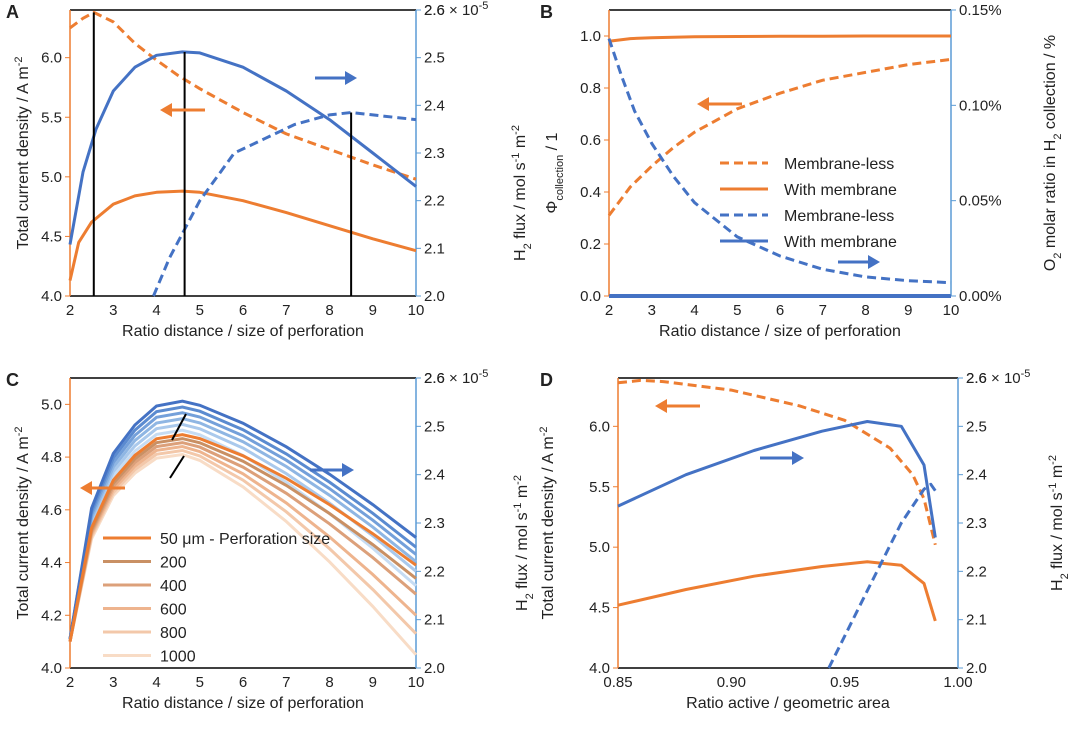  What do you see at coordinates (555, 172) in the screenshot?
I see `y-axis-left-label-2: Φcollection / 1` at bounding box center [555, 172].